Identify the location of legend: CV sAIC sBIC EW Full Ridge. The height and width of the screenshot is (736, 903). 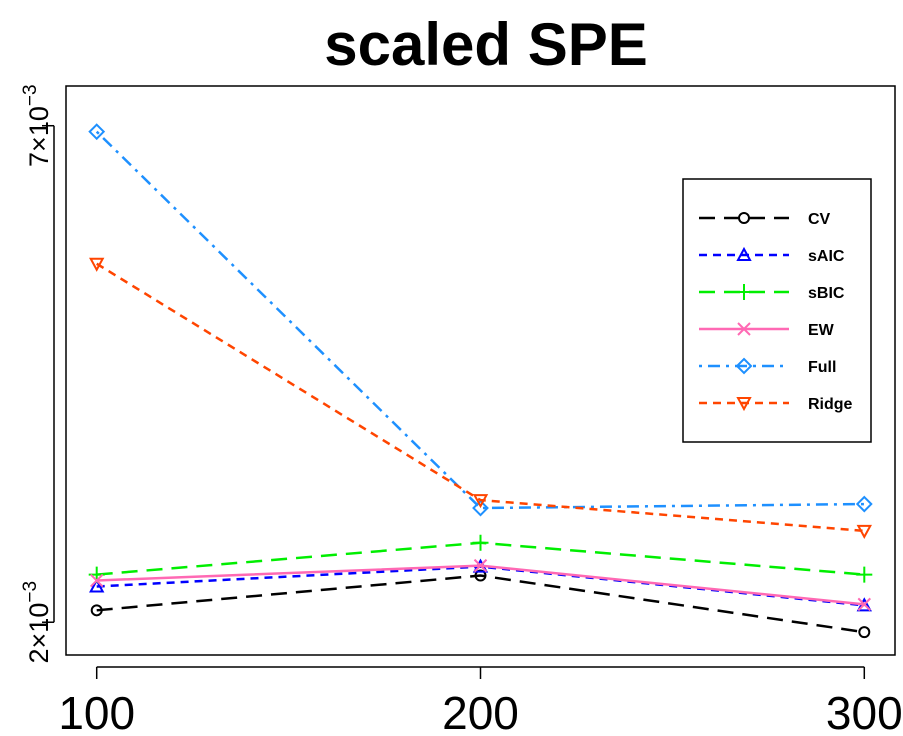
(777, 310).